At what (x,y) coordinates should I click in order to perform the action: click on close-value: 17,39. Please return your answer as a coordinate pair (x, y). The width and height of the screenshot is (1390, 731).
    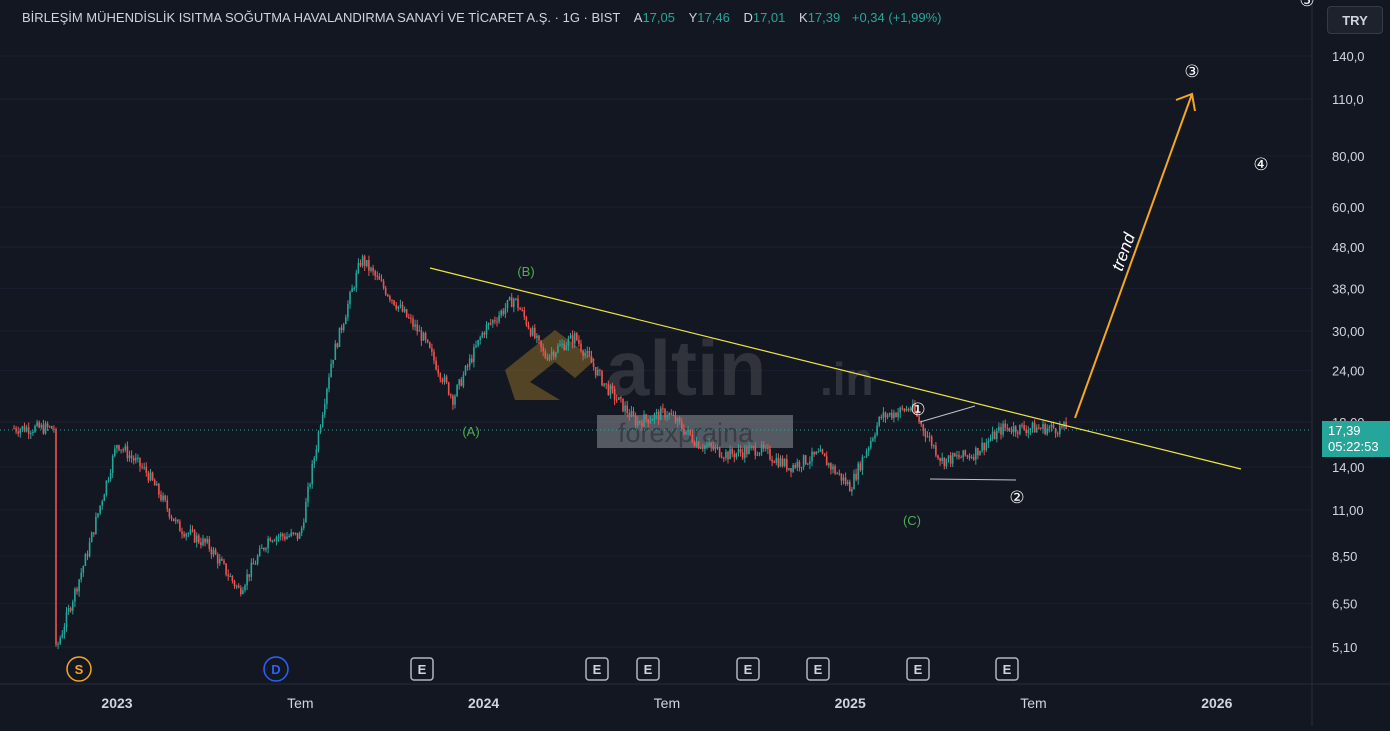
    Looking at the image, I should click on (824, 17).